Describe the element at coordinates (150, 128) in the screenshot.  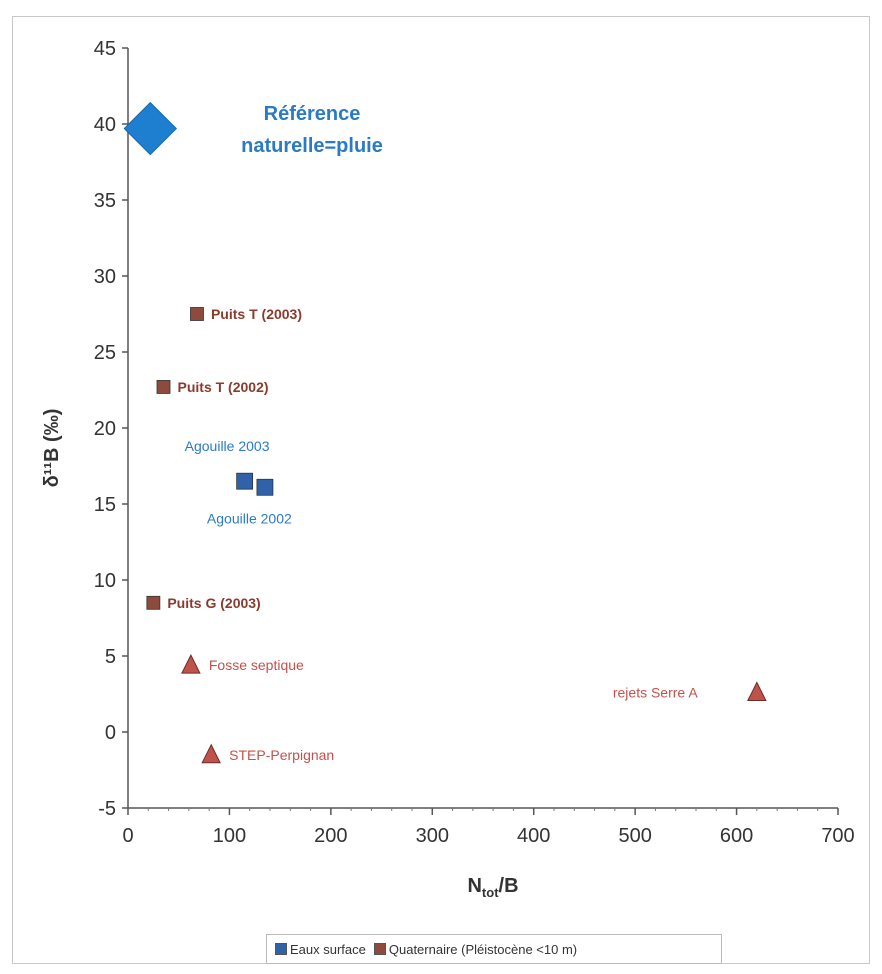
I see `data-point-diamond` at that location.